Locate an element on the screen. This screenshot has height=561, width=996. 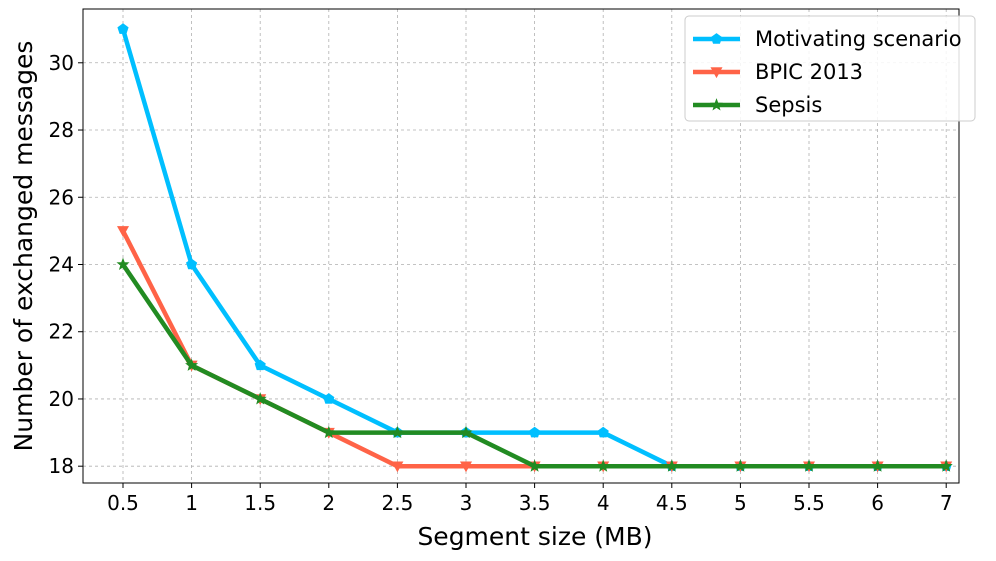
y-tick-label: 30 is located at coordinates (61, 63).